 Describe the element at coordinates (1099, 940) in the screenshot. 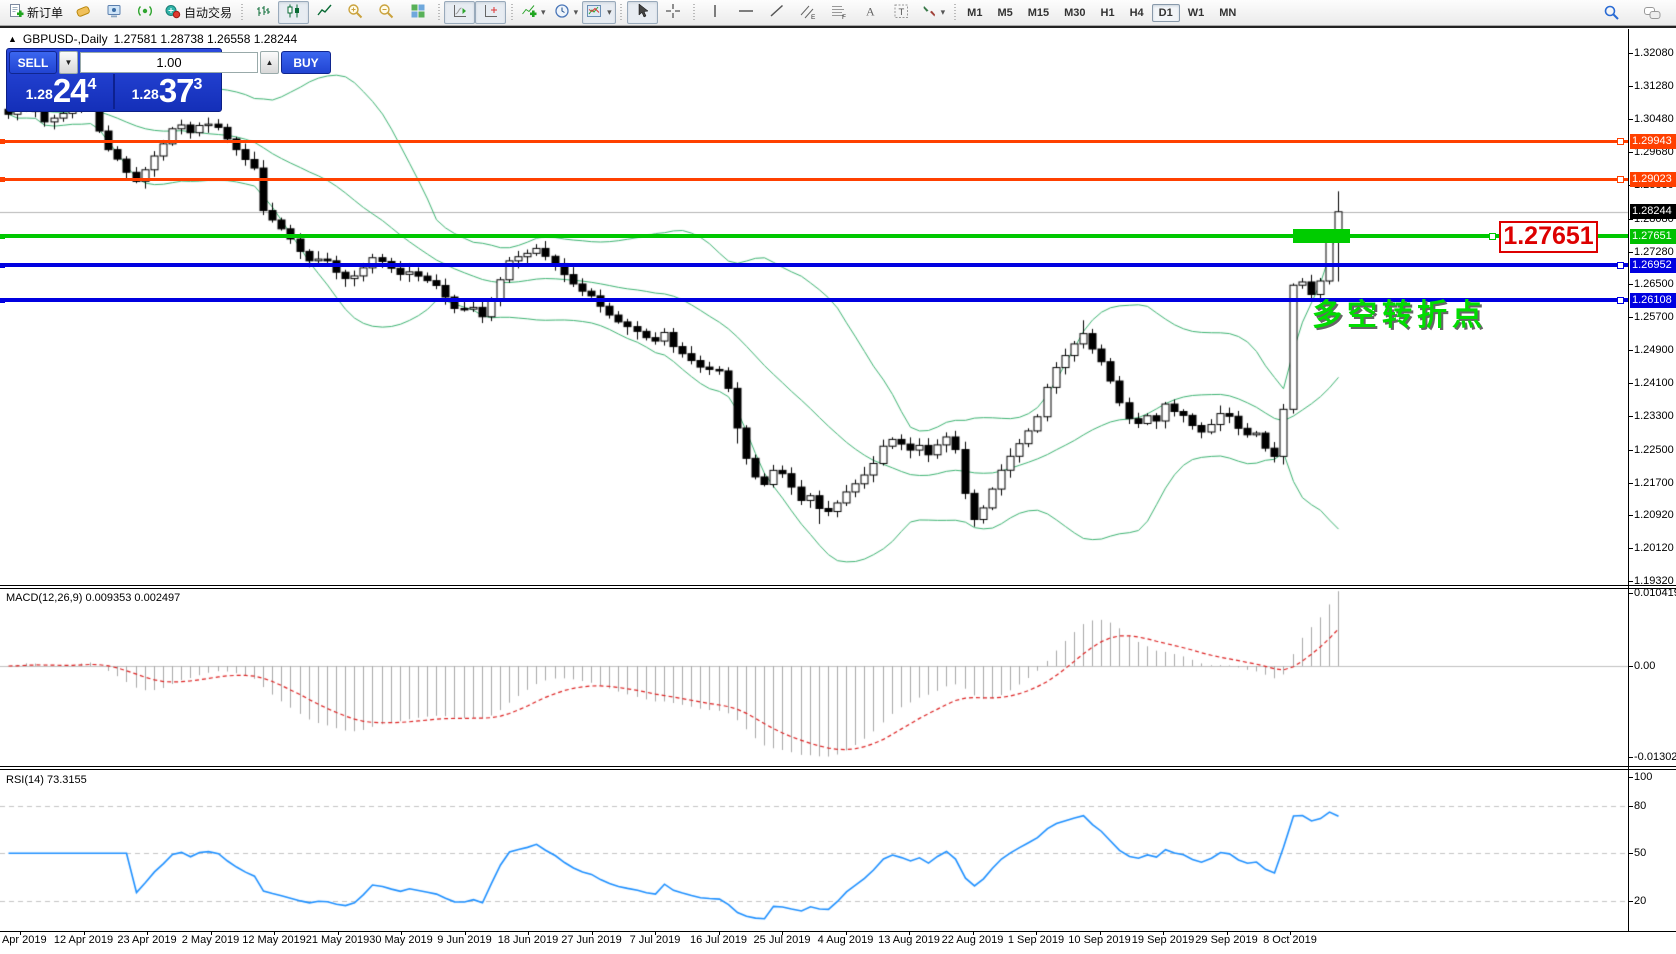

I see `time-axis-label: 10 Sep 2019` at that location.